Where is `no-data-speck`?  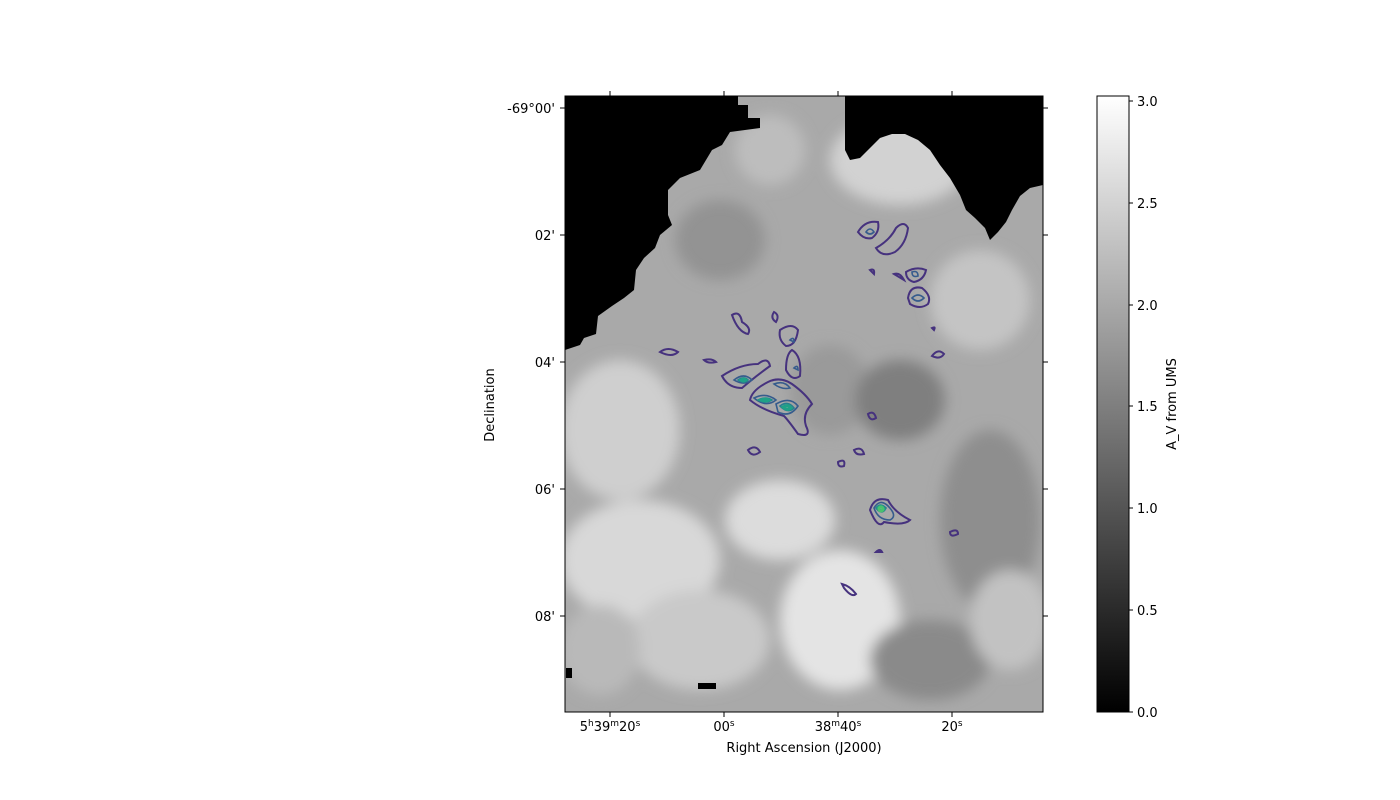 no-data-speck is located at coordinates (707, 686).